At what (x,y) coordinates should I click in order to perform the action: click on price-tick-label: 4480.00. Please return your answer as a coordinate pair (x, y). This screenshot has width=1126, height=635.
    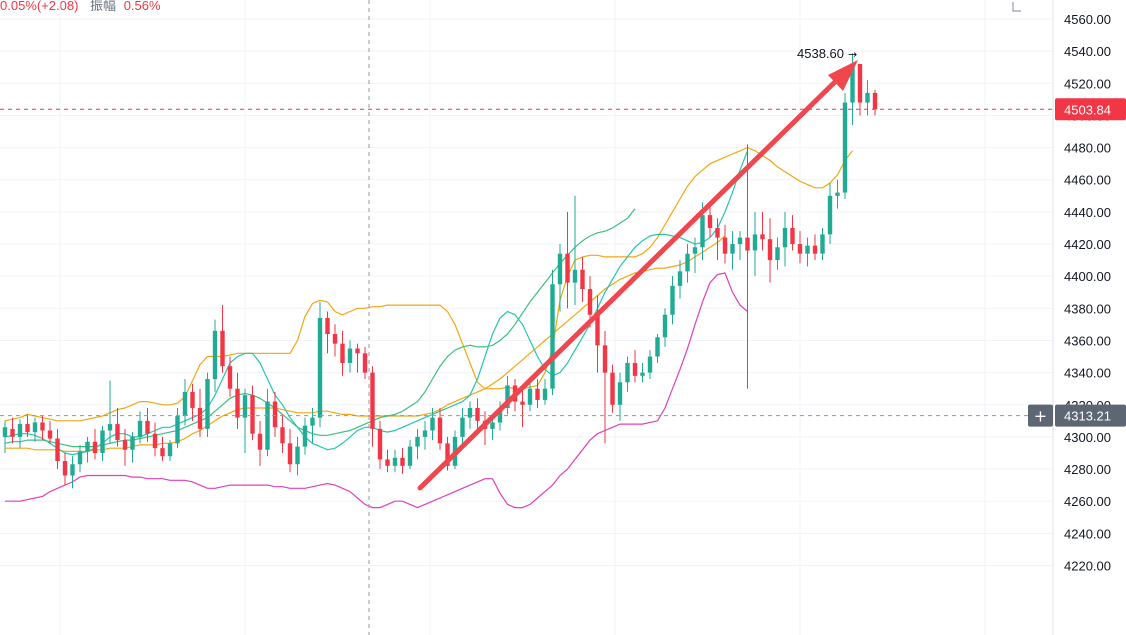
    Looking at the image, I should click on (1087, 148).